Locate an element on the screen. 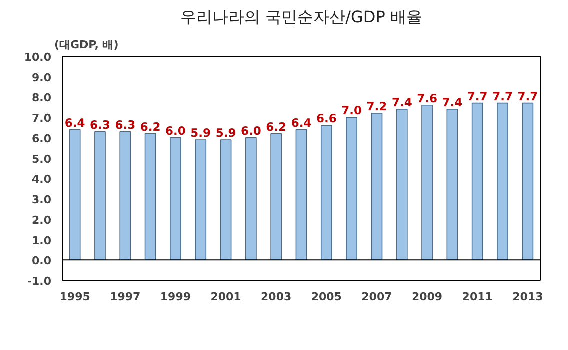 The height and width of the screenshot is (350, 568). y-tick-label: 7.0 is located at coordinates (42, 119).